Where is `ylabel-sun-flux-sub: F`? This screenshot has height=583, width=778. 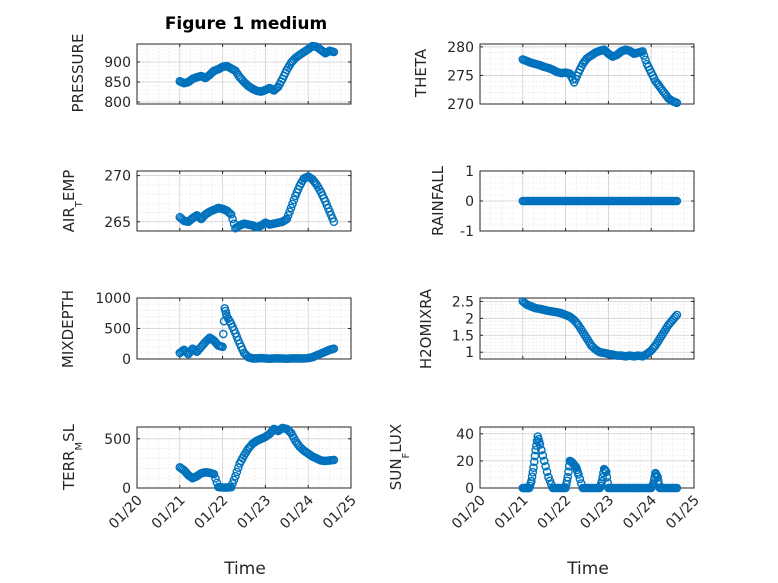
ylabel-sun-flux-sub: F is located at coordinates (406, 455).